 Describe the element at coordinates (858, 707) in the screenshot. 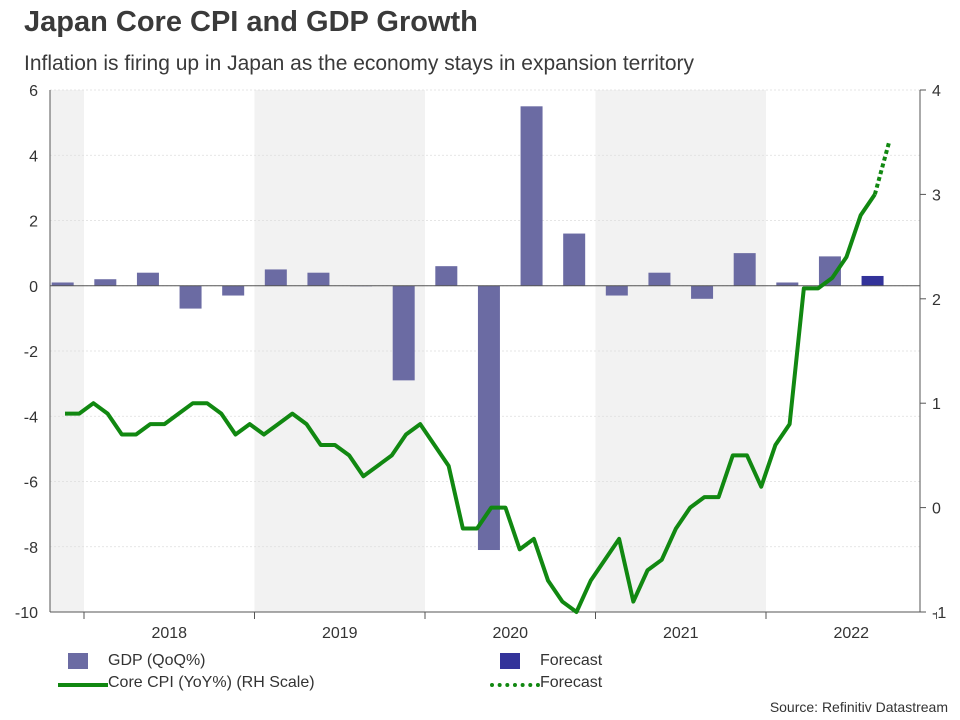

I see `source-note: Source: Refinitiv Datastream` at that location.